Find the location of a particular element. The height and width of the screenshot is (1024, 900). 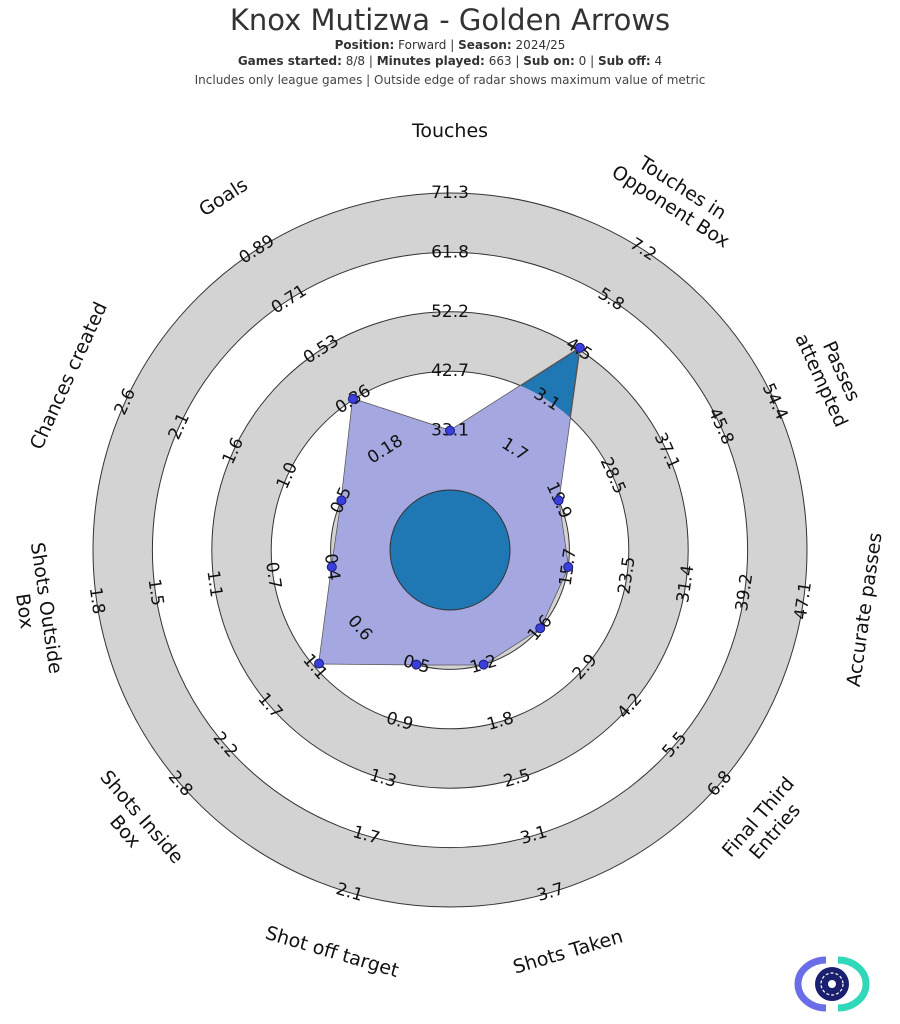

metric-label-line: Touches is located at coordinates (449, 131).